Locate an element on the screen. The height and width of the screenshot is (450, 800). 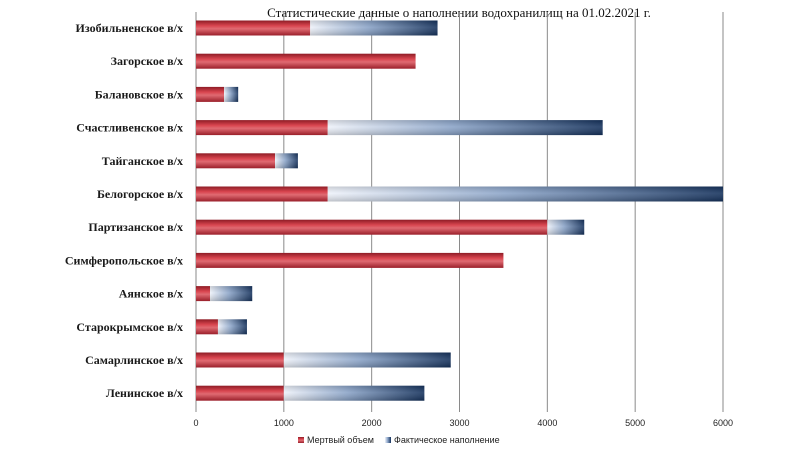
bar-dead-volume-балановское-в-х is located at coordinates (210, 94).